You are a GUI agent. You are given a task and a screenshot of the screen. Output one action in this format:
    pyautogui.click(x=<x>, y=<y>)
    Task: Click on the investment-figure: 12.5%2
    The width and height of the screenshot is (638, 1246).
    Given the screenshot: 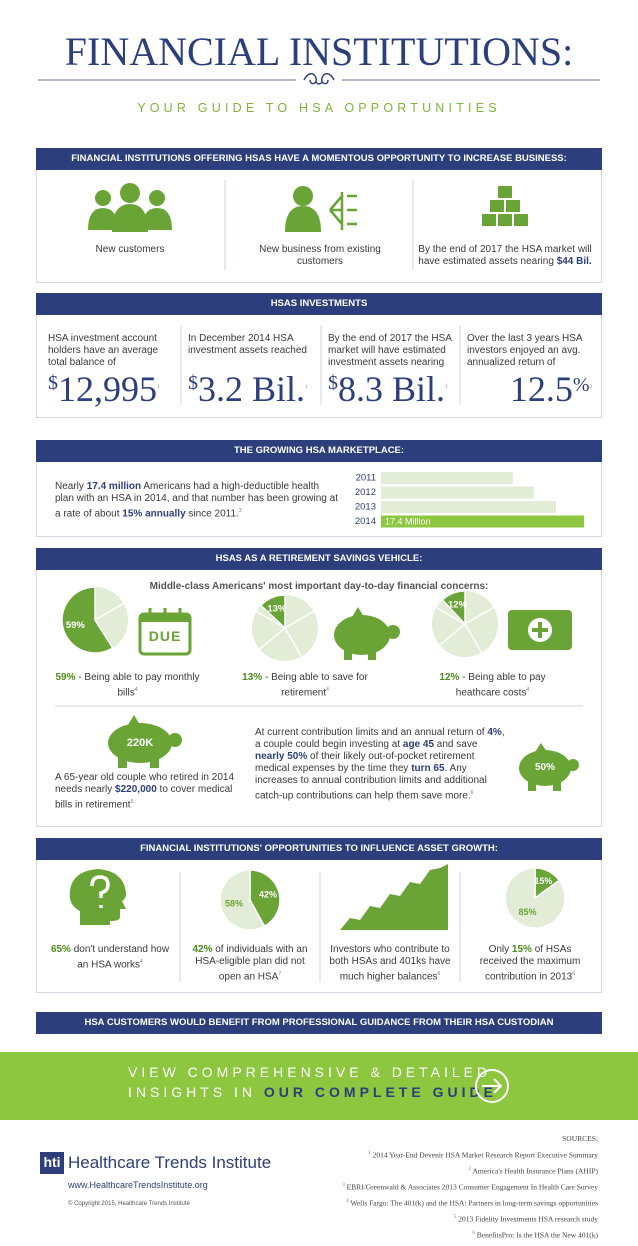 What is the action you would take?
    pyautogui.click(x=550, y=389)
    